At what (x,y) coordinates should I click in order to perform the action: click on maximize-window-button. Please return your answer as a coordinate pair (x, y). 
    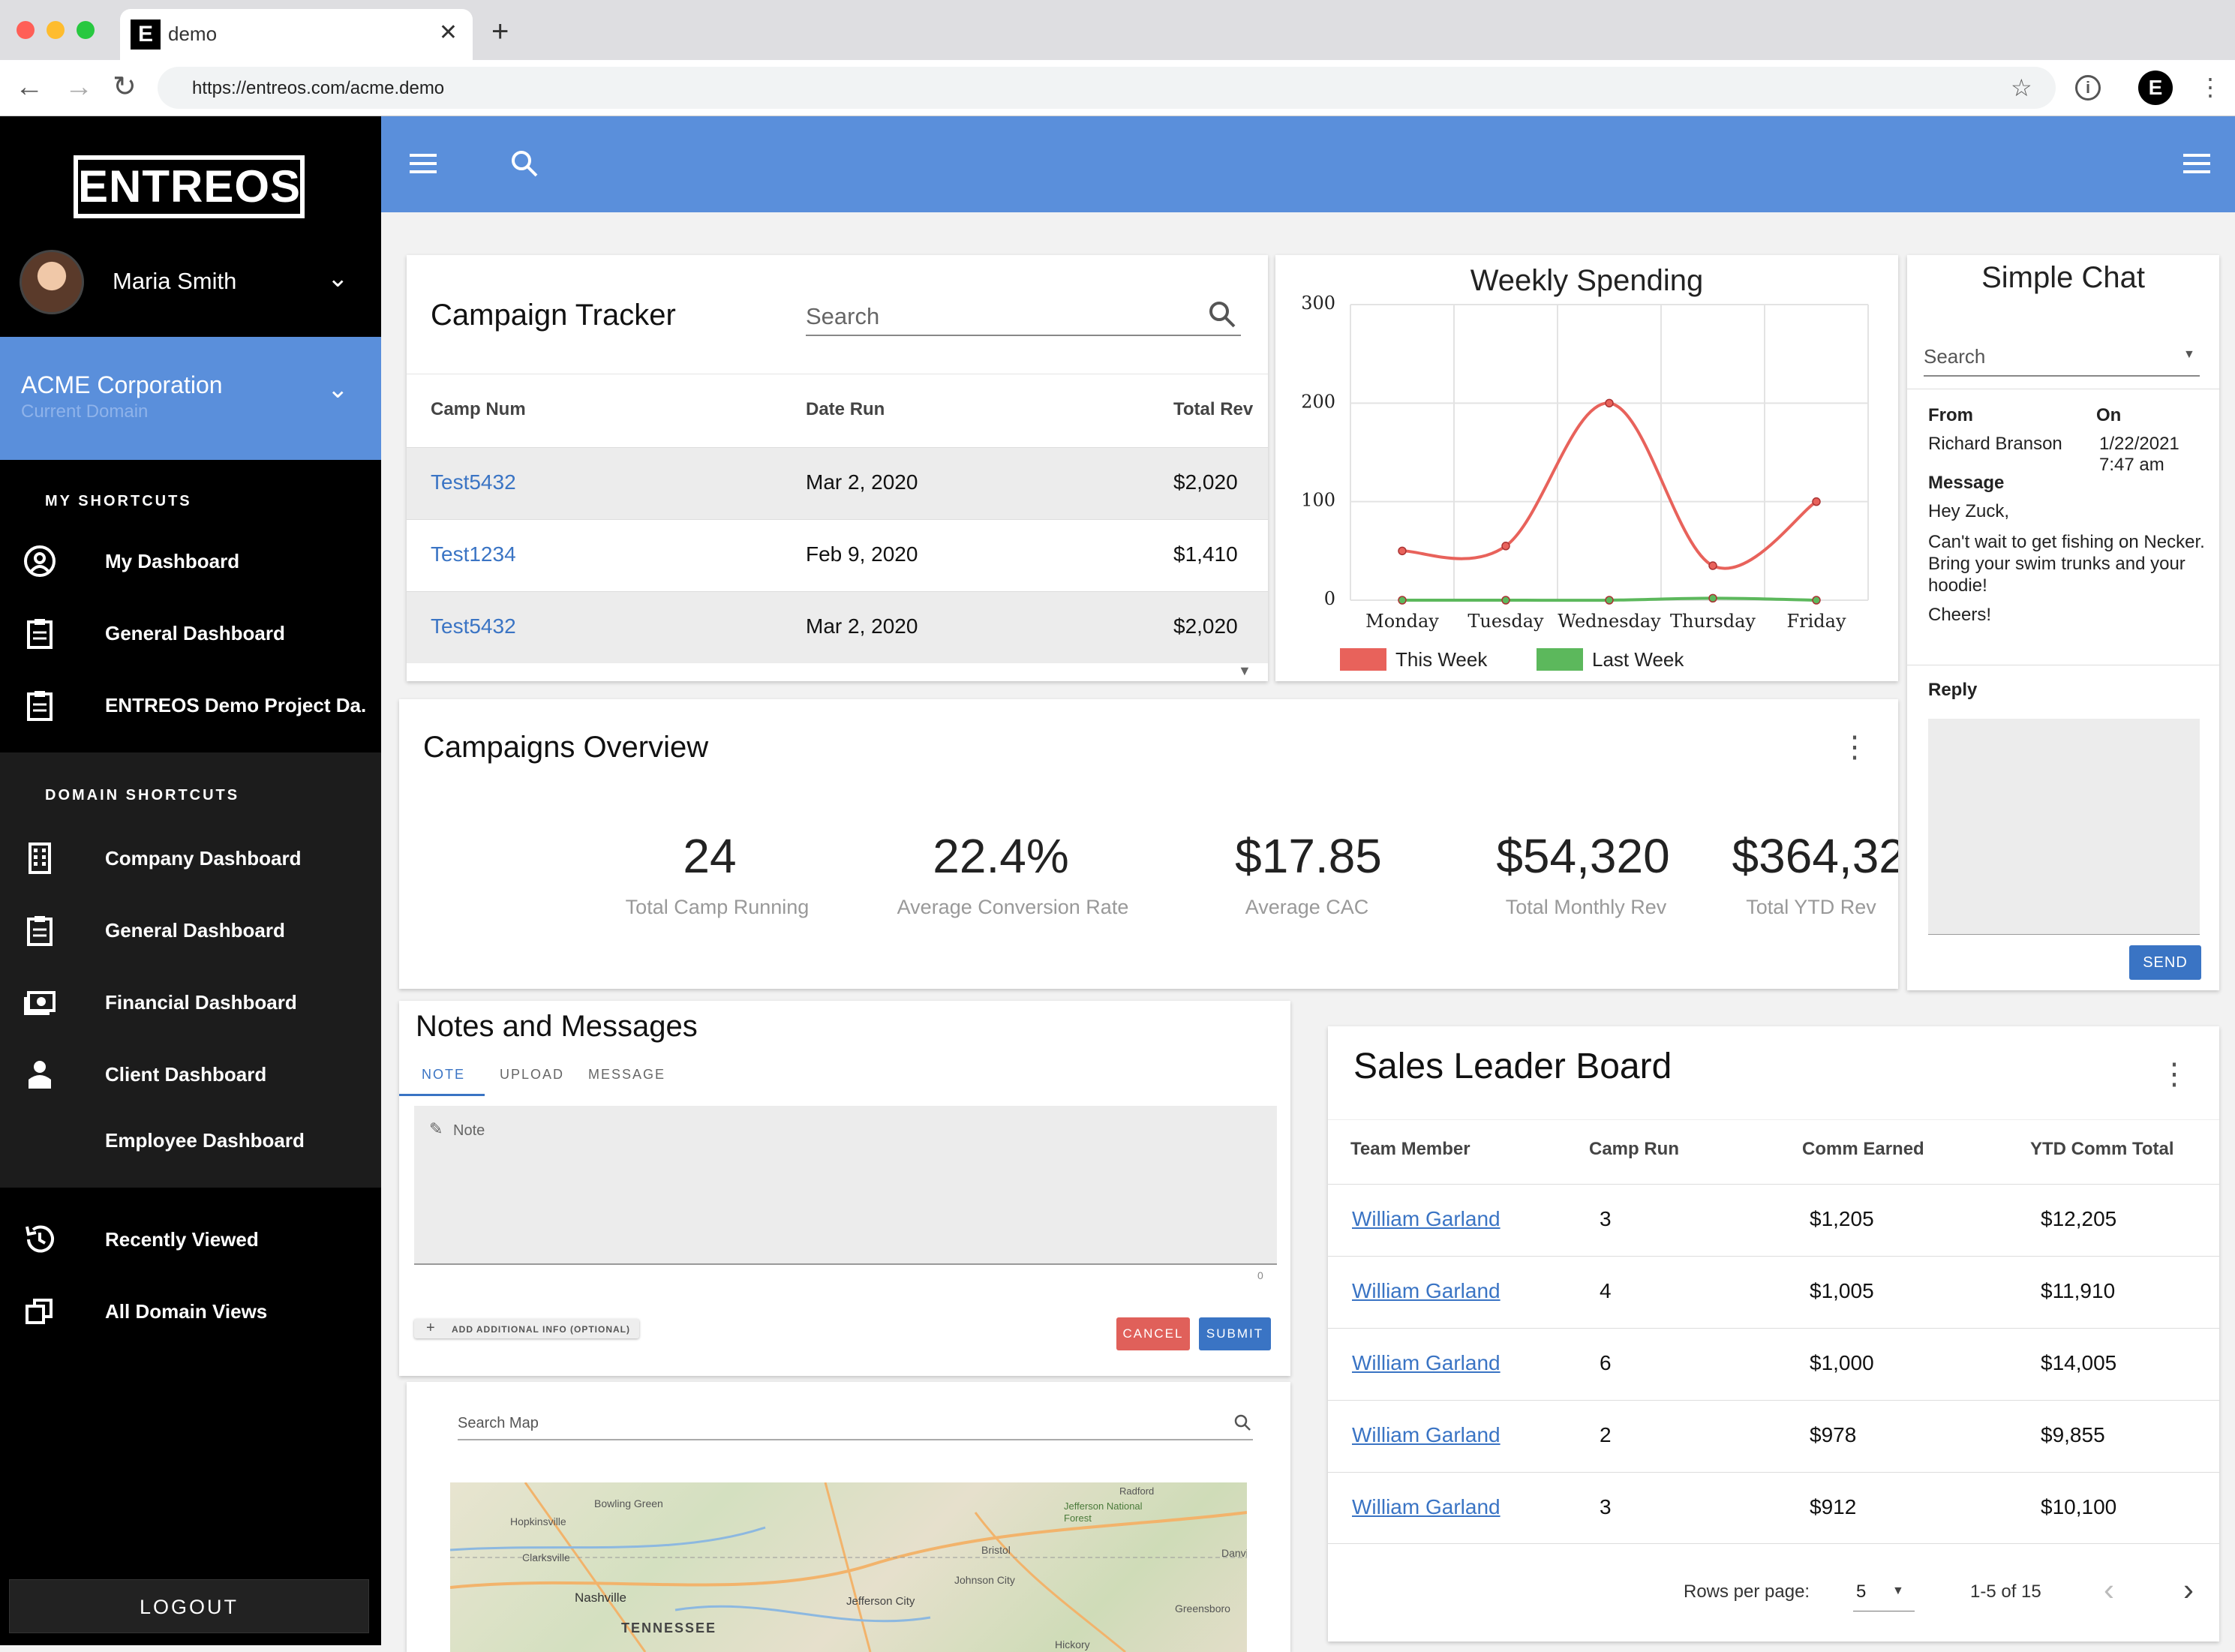
    Looking at the image, I should click on (86, 30).